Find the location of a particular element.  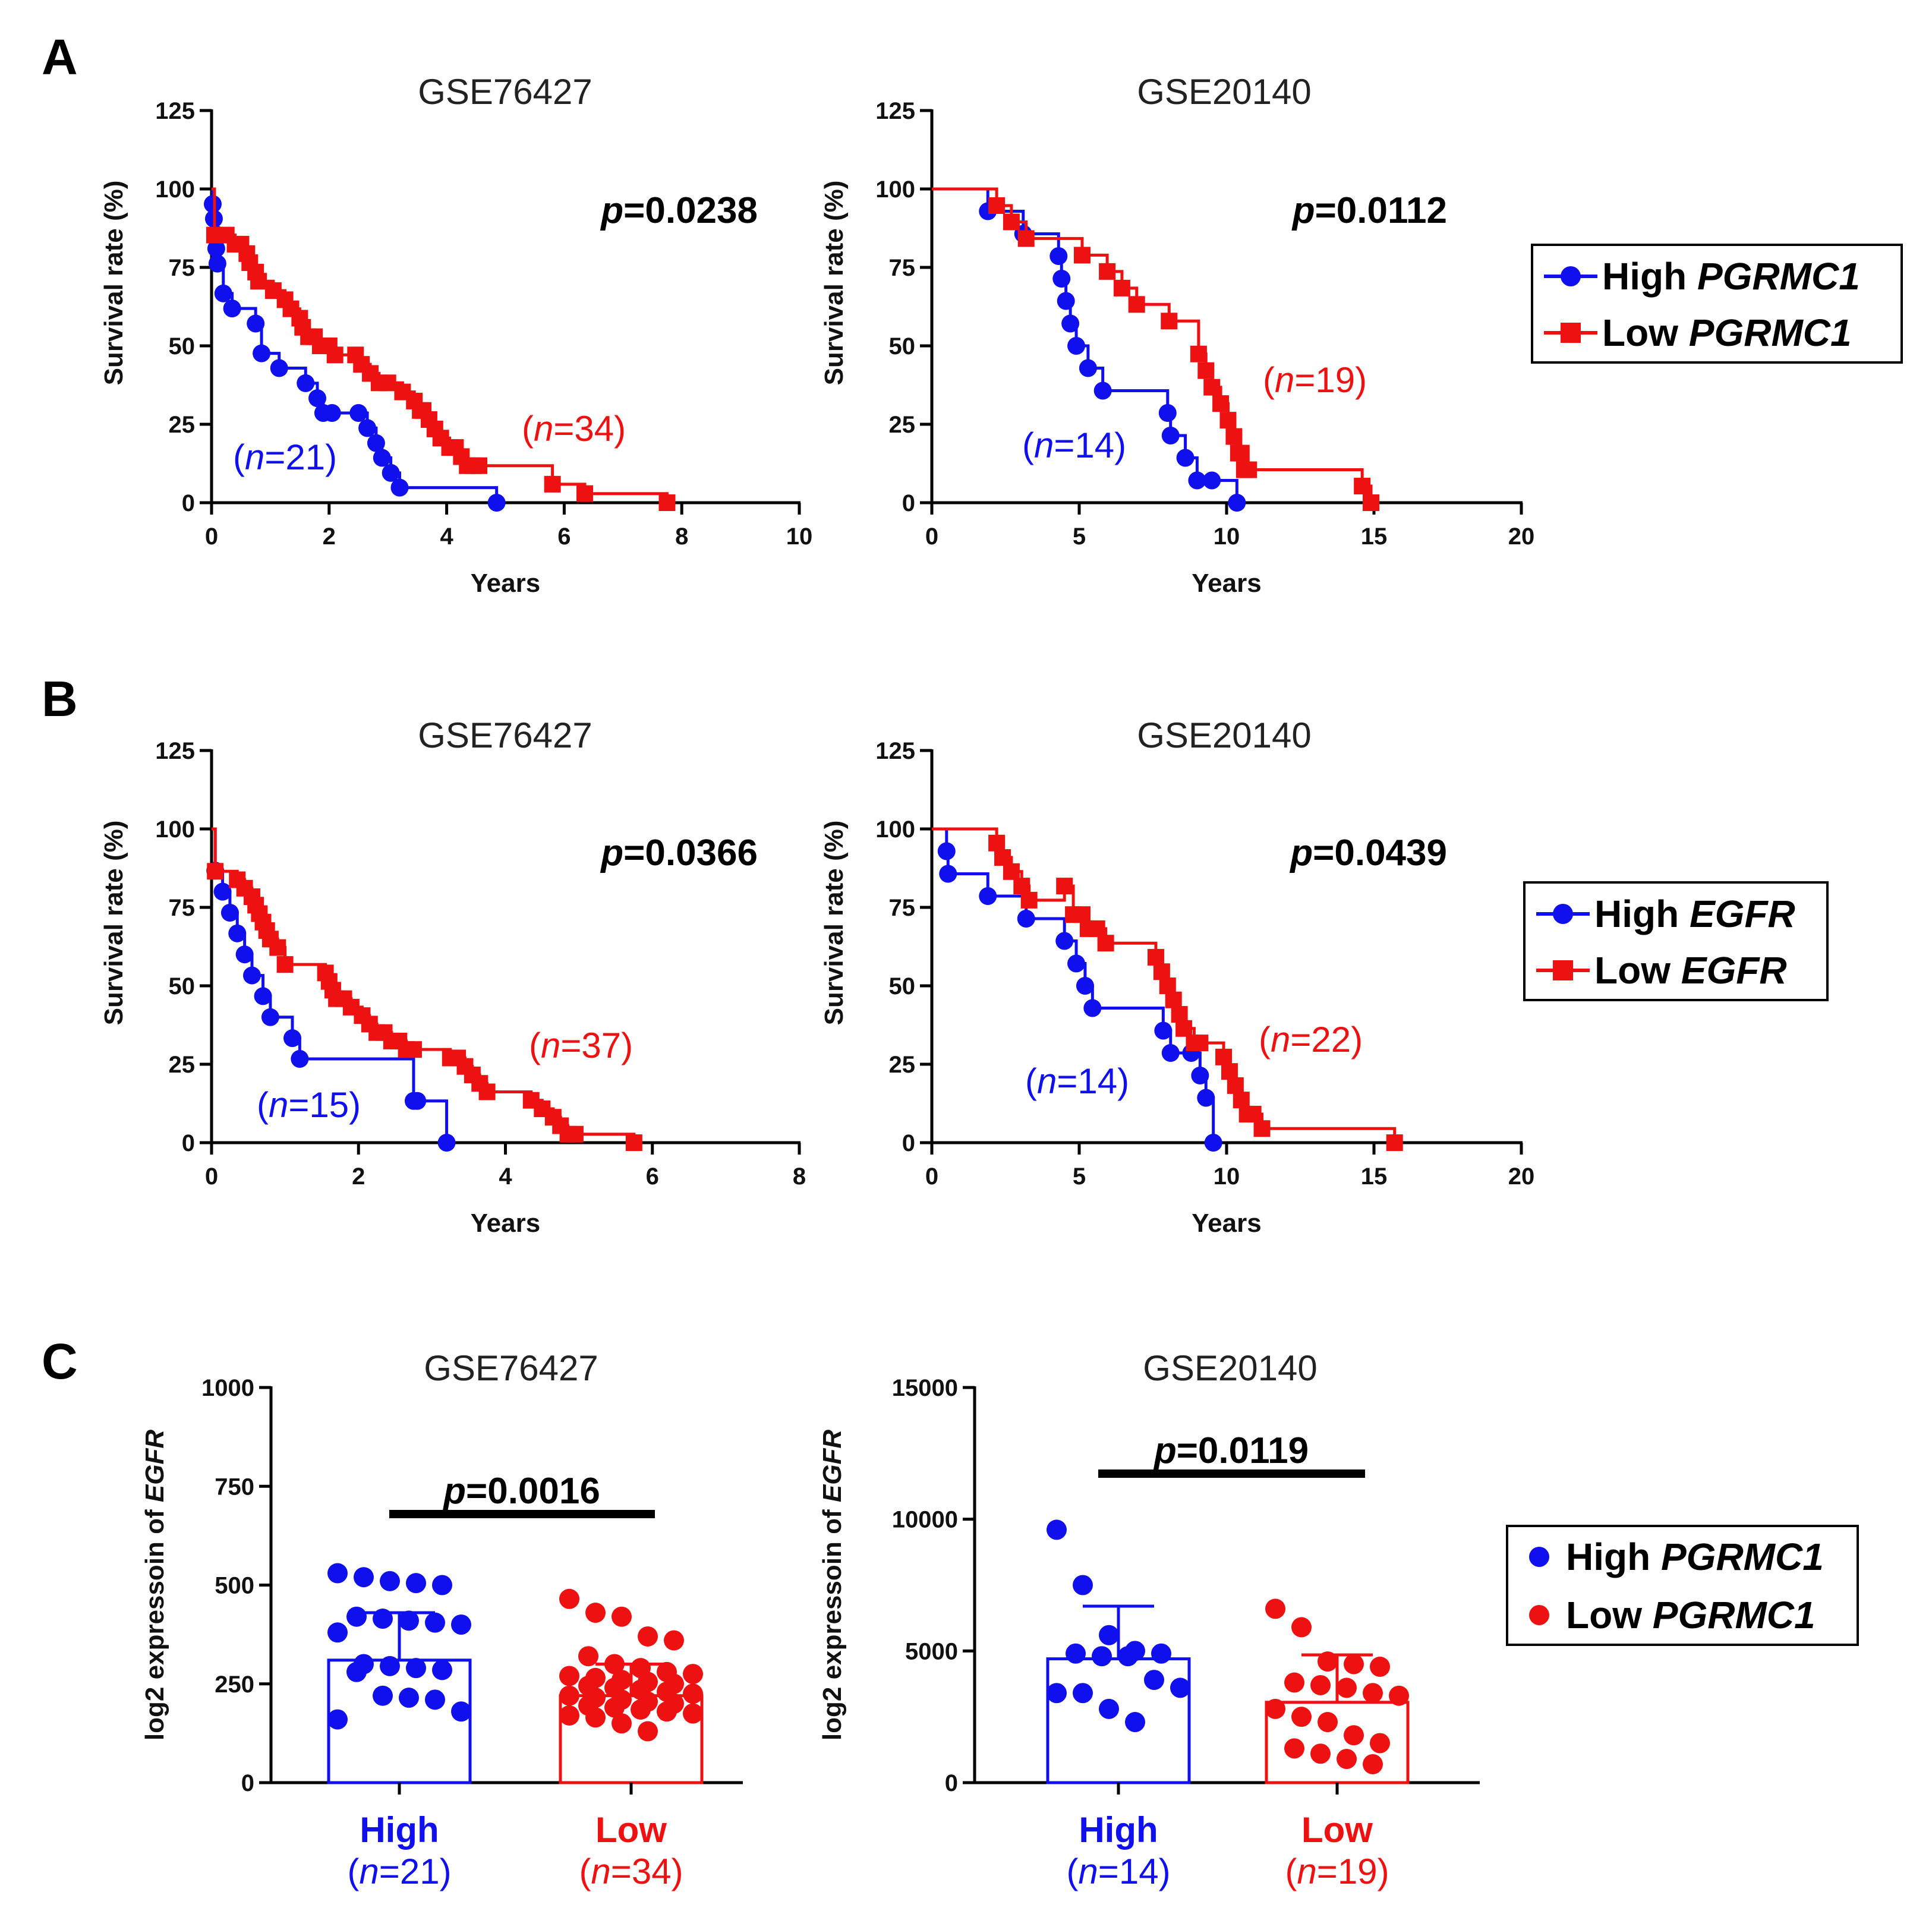

km-a1-xlabel: Years is located at coordinates (505, 583).